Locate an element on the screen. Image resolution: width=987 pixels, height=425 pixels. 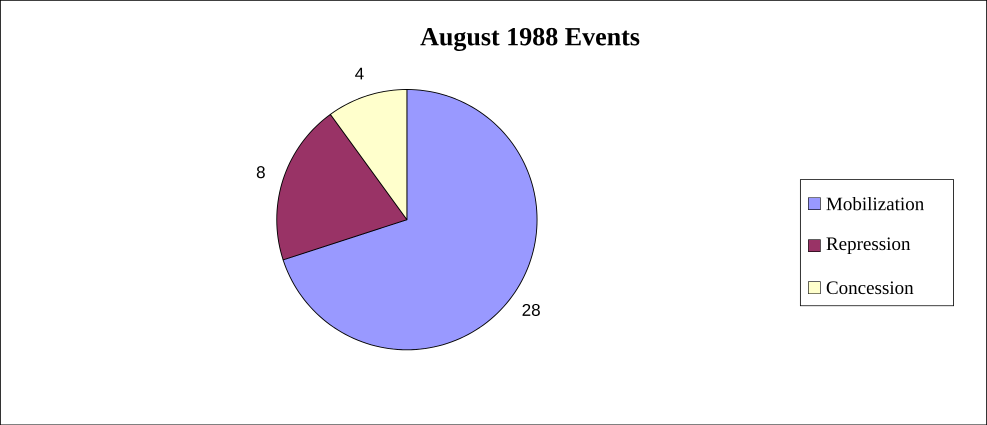
data-label: 28 is located at coordinates (531, 310).